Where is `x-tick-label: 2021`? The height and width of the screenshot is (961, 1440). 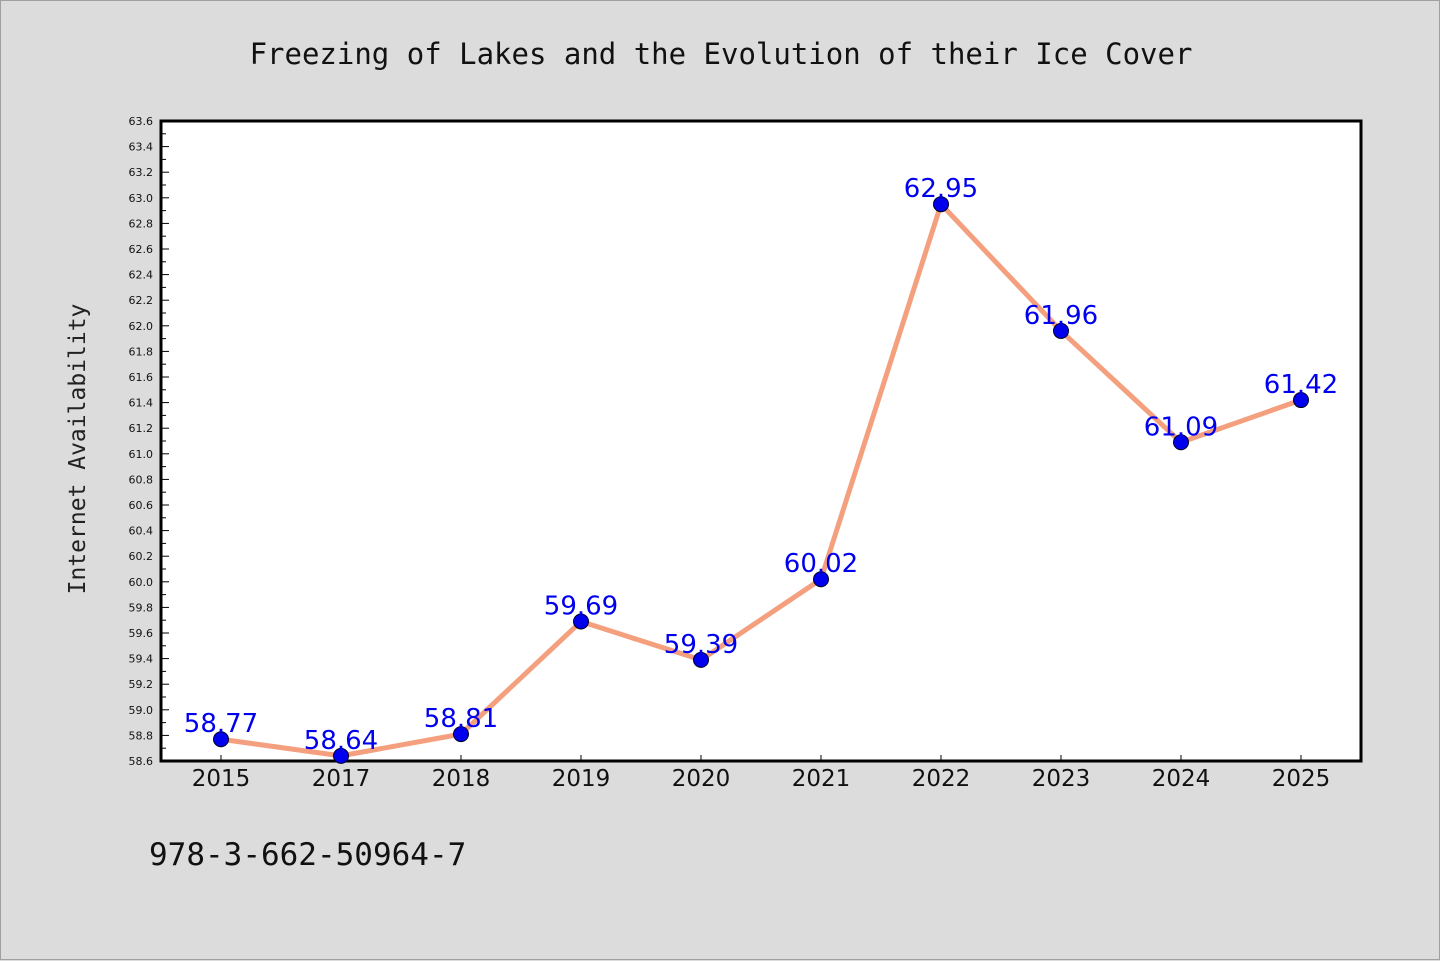
x-tick-label: 2021 is located at coordinates (821, 779).